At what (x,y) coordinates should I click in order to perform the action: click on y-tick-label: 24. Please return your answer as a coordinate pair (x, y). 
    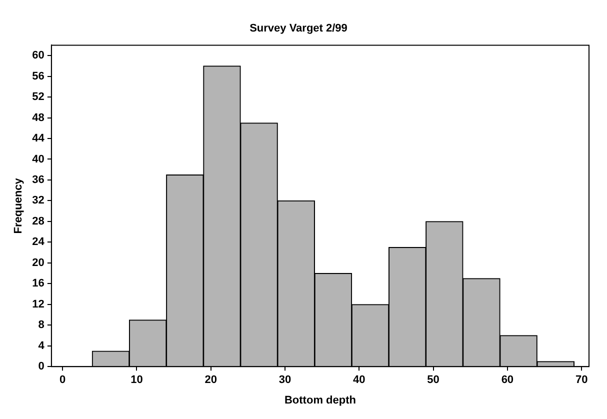
    Looking at the image, I should click on (39, 242).